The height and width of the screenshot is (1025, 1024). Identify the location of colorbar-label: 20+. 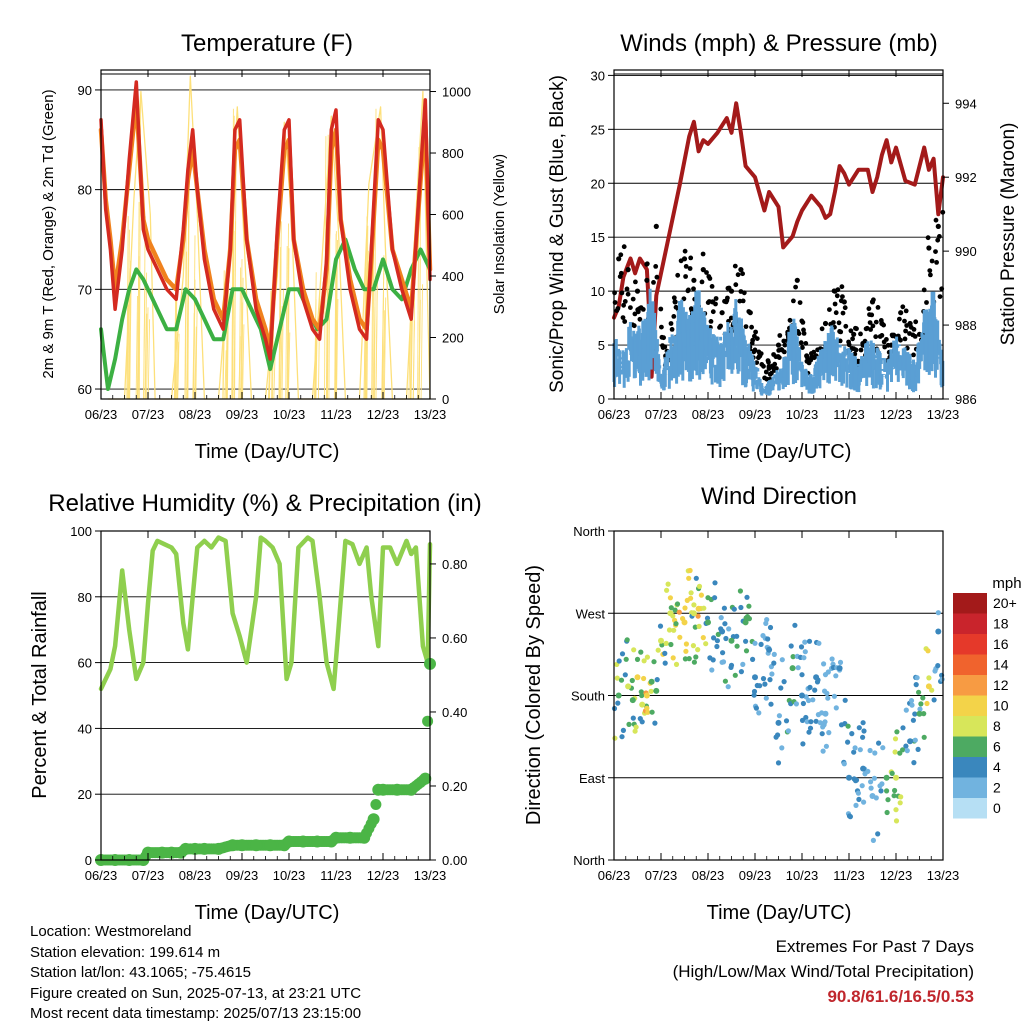
(1005, 603).